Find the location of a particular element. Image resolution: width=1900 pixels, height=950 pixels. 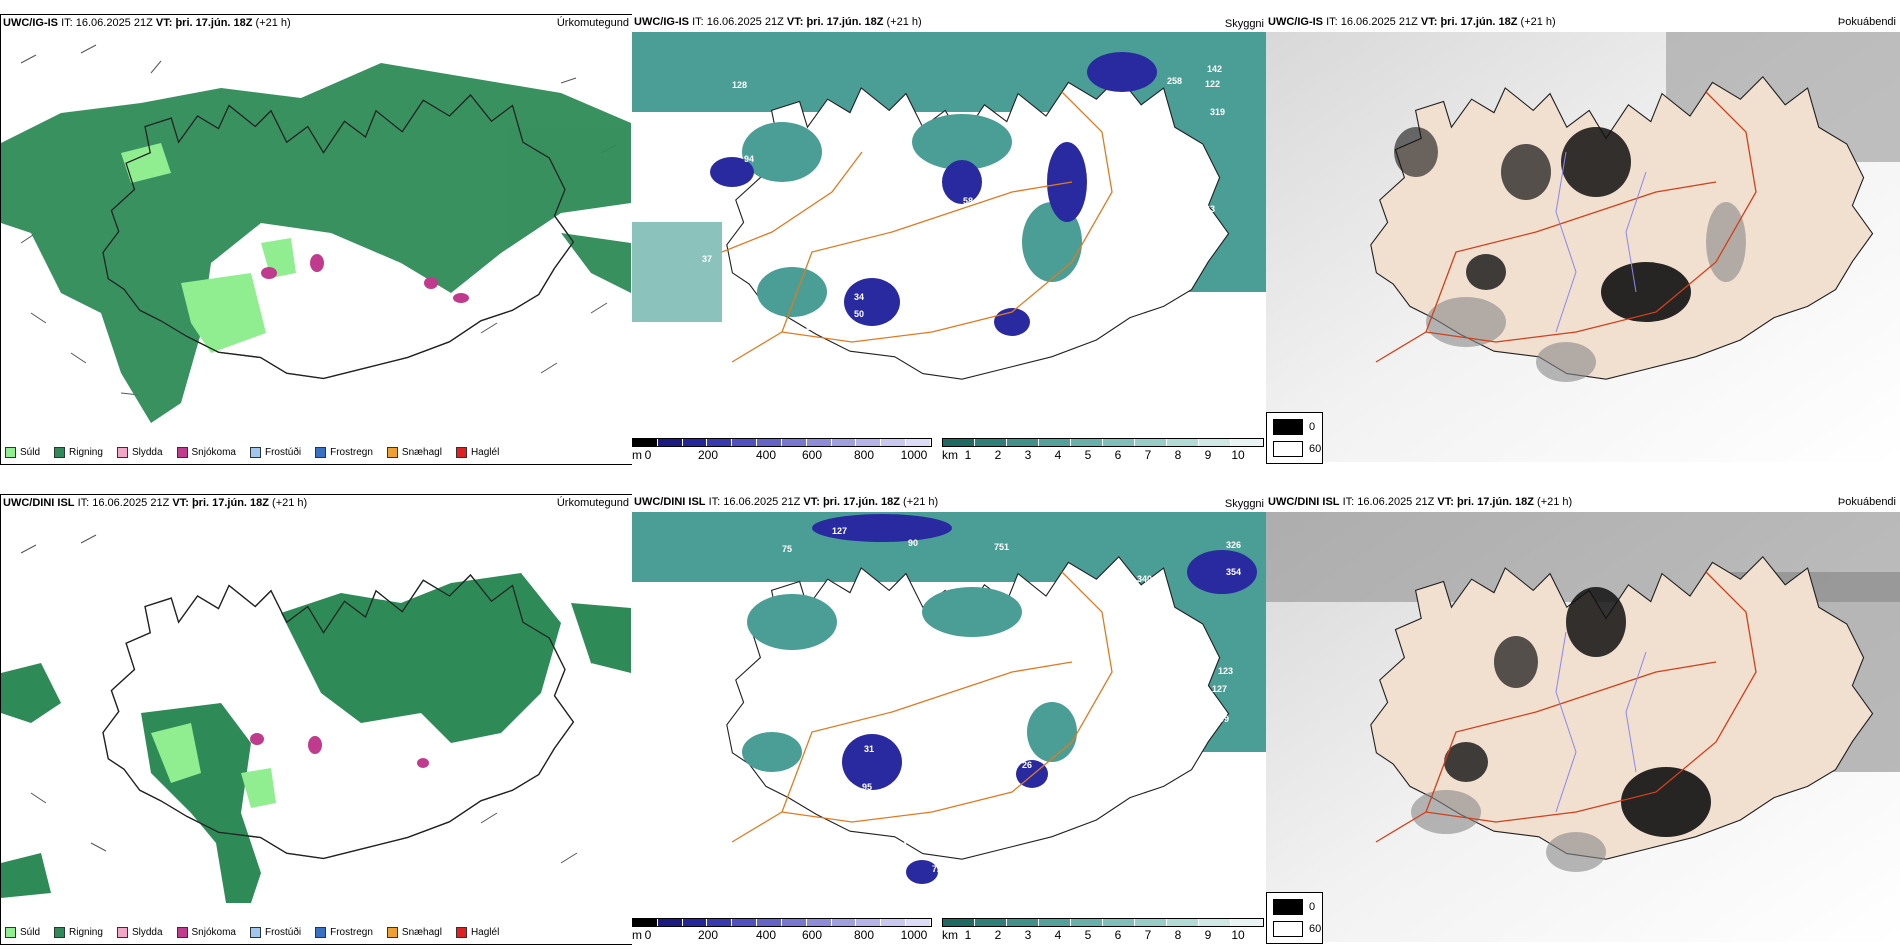

vis-label: 80 is located at coordinates (1115, 131).